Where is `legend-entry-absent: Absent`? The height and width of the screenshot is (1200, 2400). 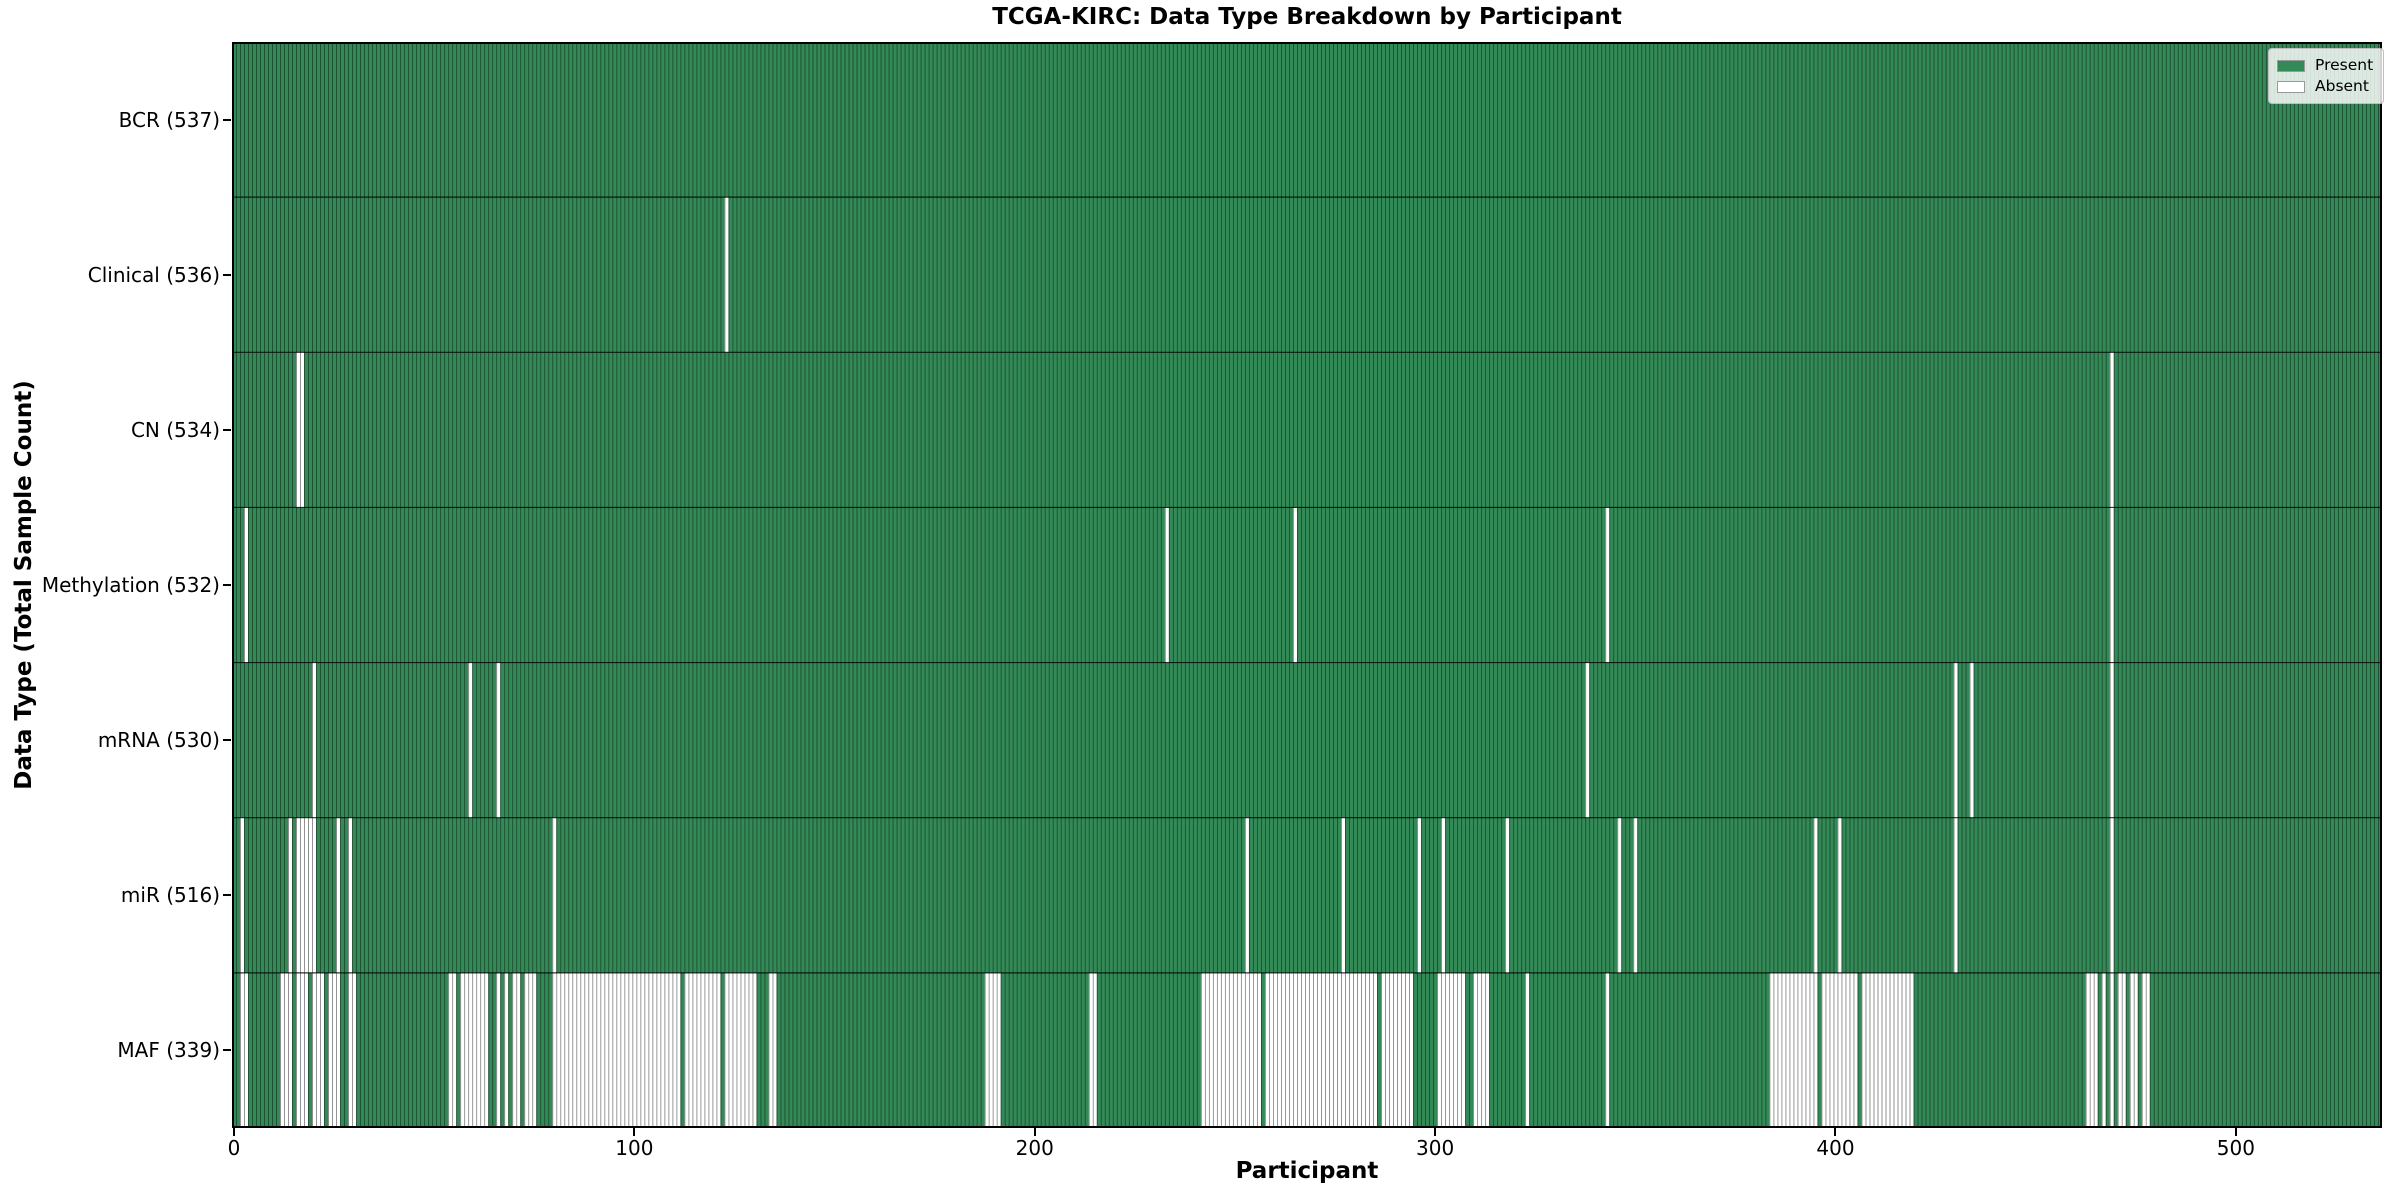 legend-entry-absent: Absent is located at coordinates (2325, 86).